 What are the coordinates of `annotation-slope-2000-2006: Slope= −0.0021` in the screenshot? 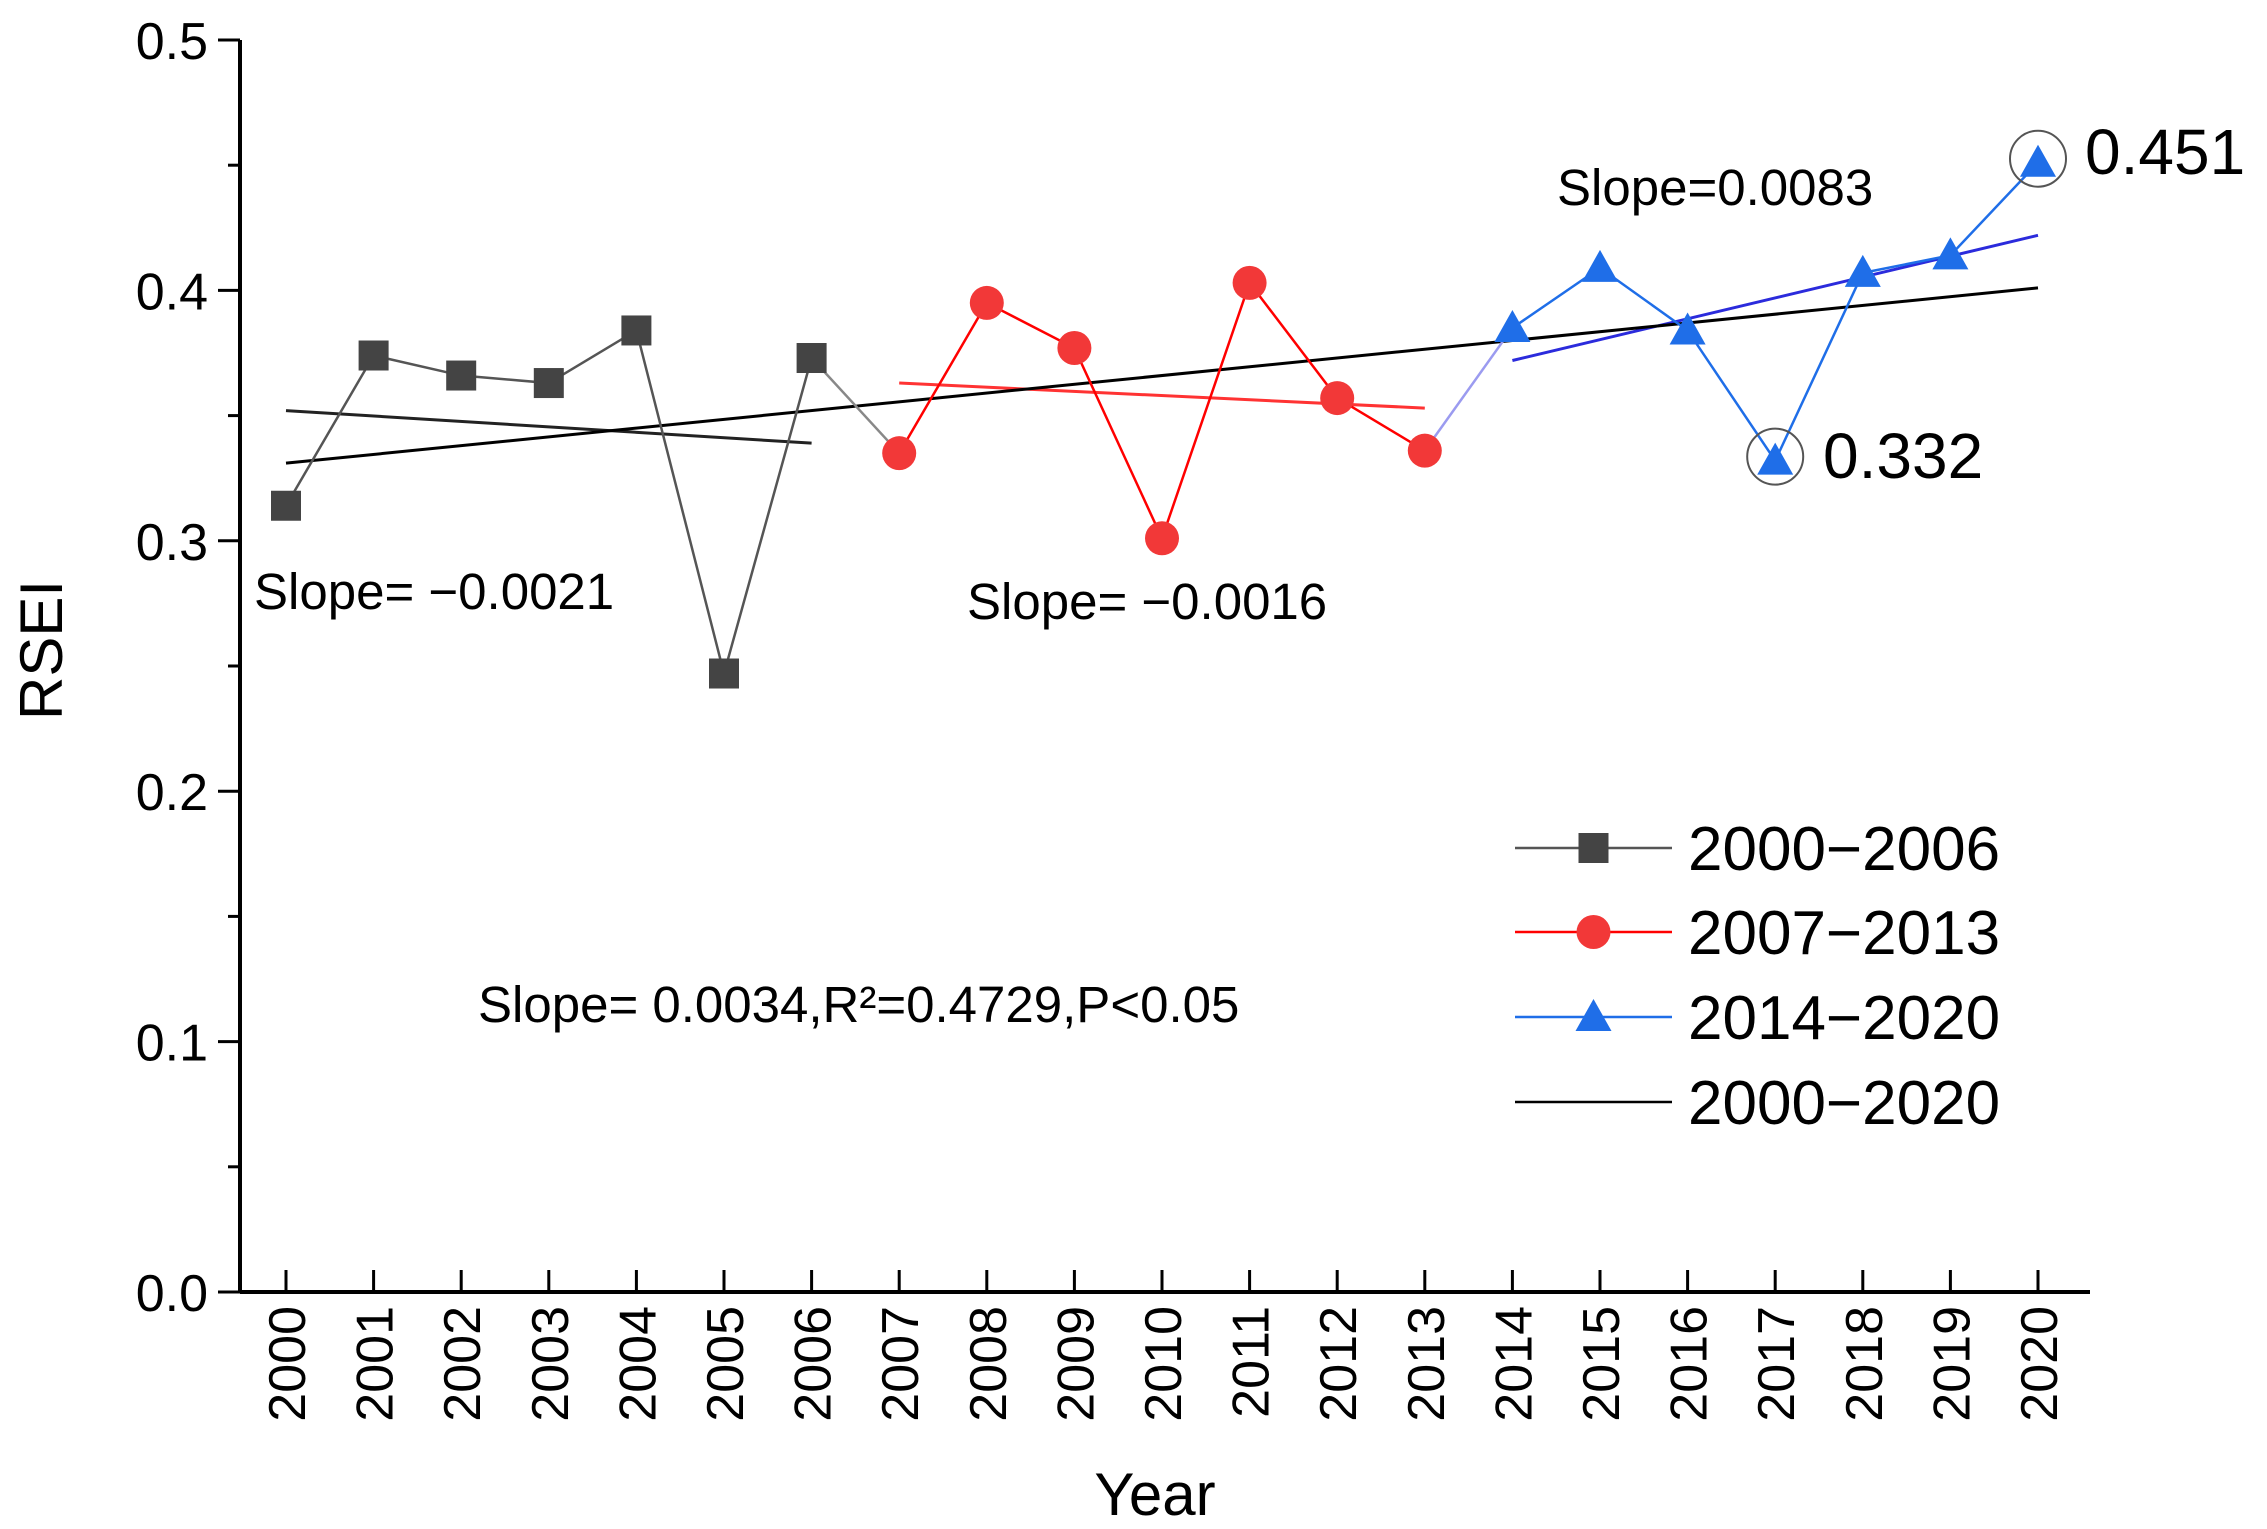 It's located at (434, 591).